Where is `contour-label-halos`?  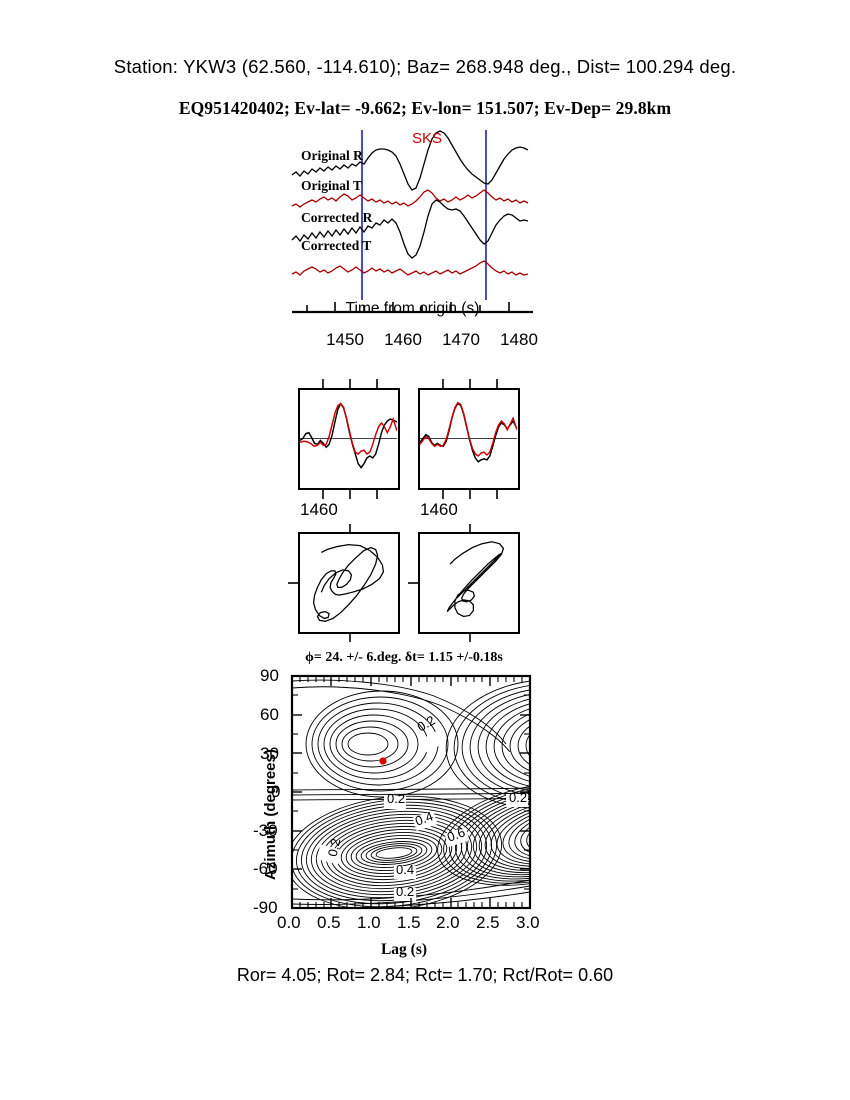
contour-label-halos is located at coordinates (422, 815).